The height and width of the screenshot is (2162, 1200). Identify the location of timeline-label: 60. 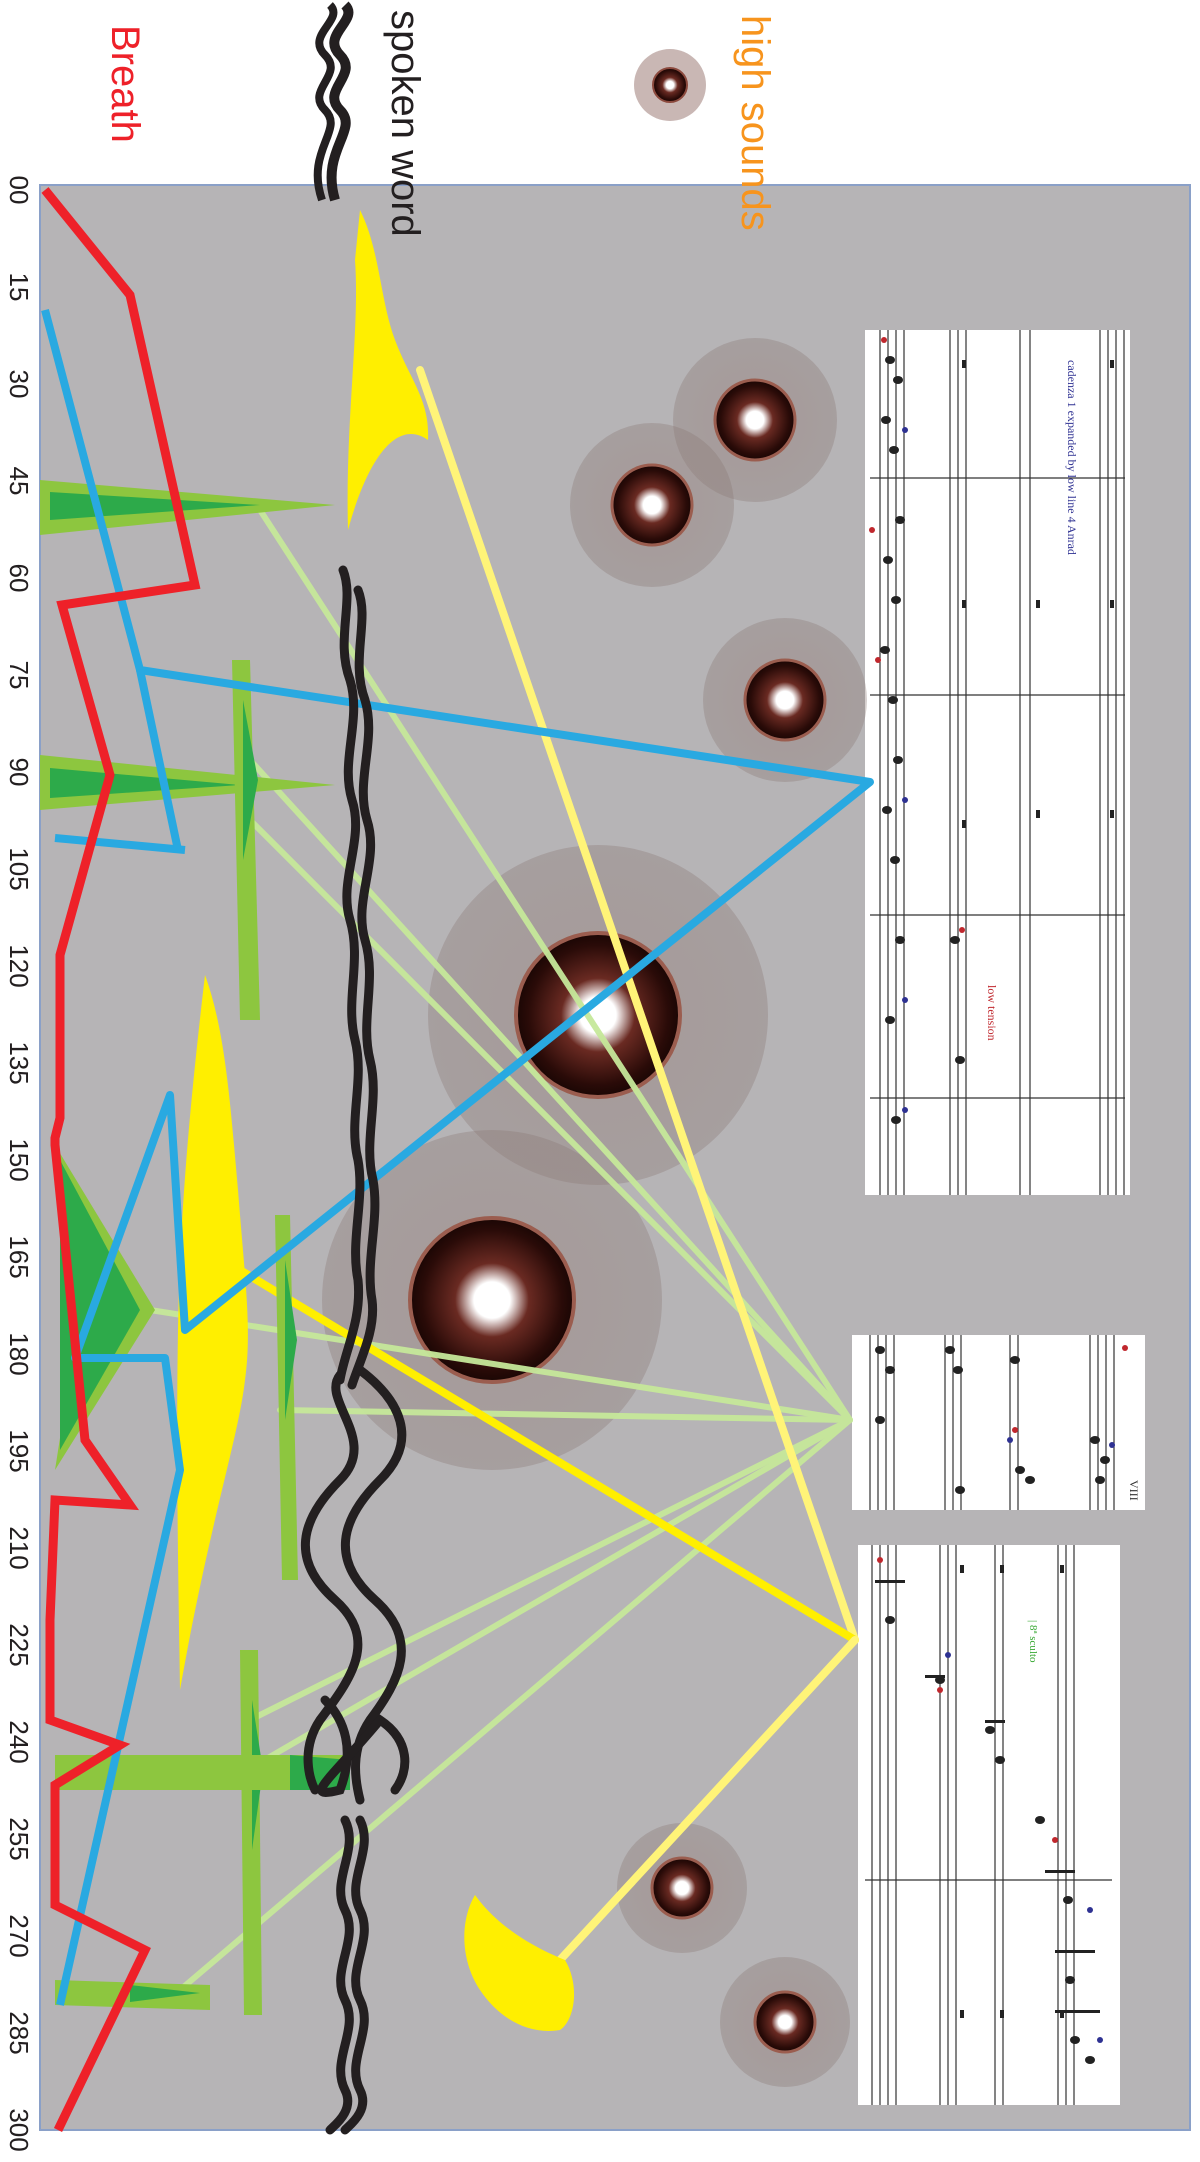
(19, 578).